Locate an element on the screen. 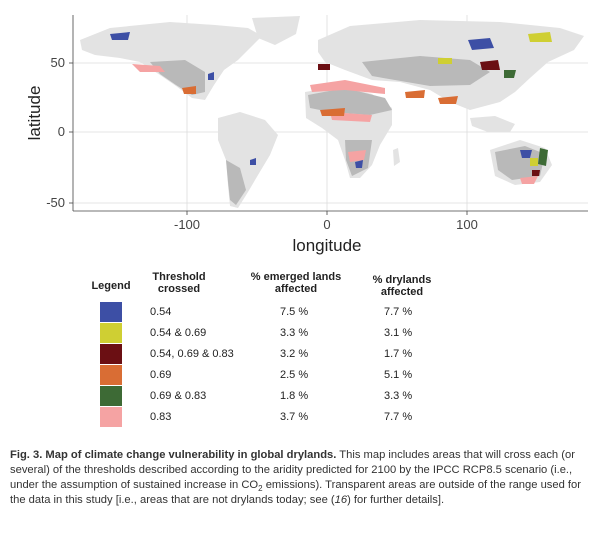  threshold-value: 0.69 & 0.83 is located at coordinates (178, 396).